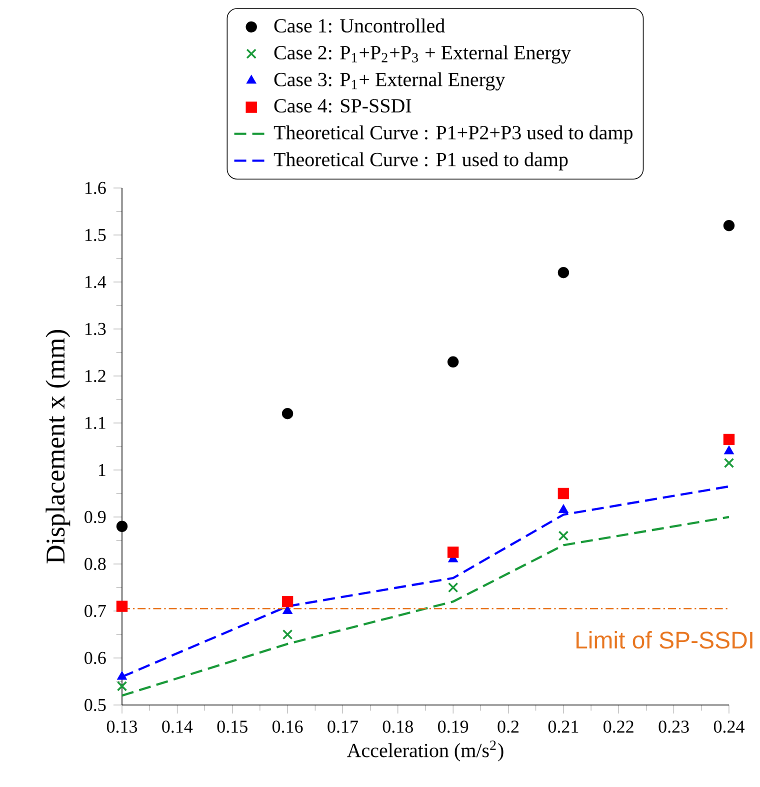  Describe the element at coordinates (425, 751) in the screenshot. I see `x-axis-title: Acceleration (m/s$^{2}$)` at that location.